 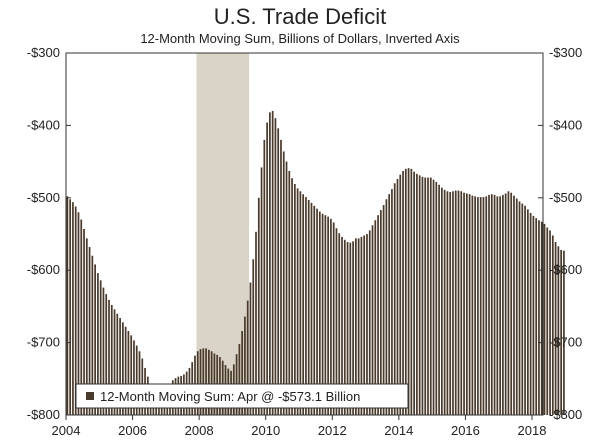 What do you see at coordinates (299, 426) in the screenshot?
I see `x-axis: 2004 2006 2008 2010 2012 2014 2016 2018` at bounding box center [299, 426].